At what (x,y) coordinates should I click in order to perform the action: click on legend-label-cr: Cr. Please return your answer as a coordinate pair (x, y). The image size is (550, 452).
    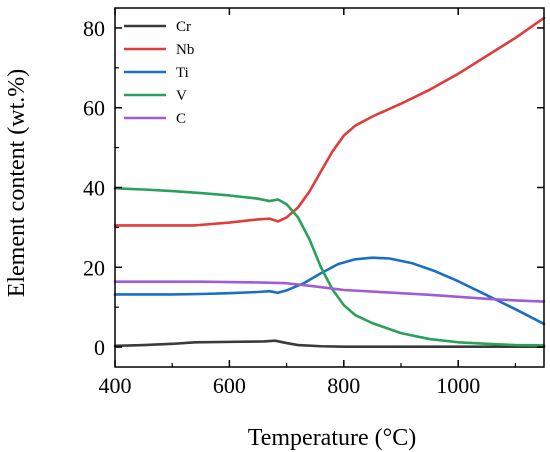
    Looking at the image, I should click on (183, 27).